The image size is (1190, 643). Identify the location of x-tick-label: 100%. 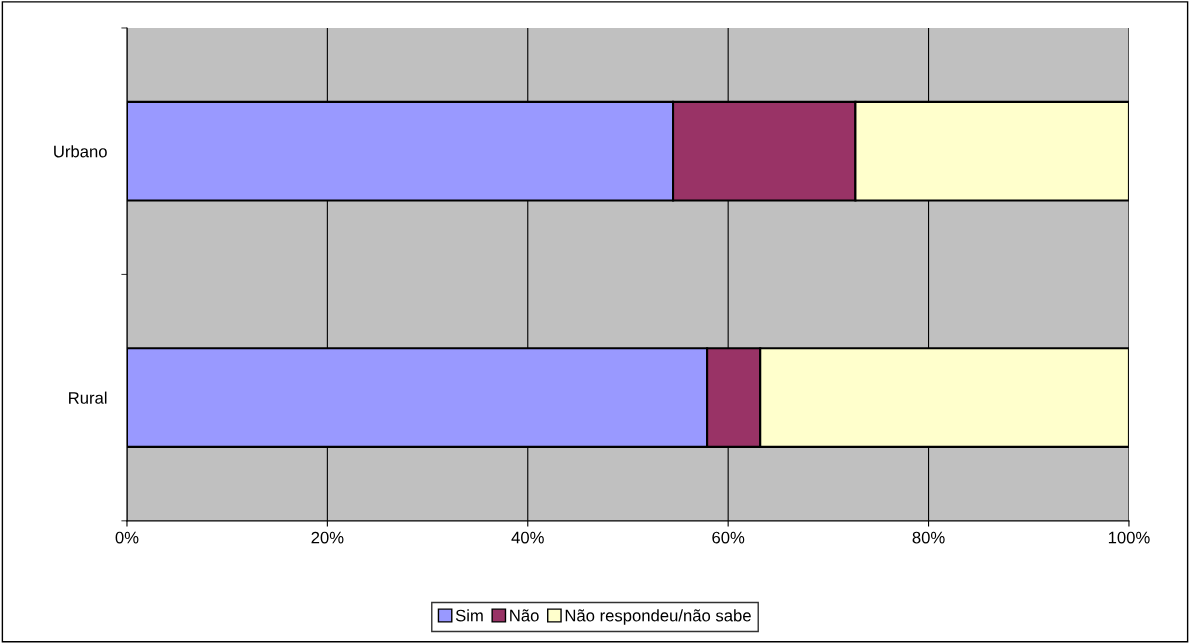
(1129, 537).